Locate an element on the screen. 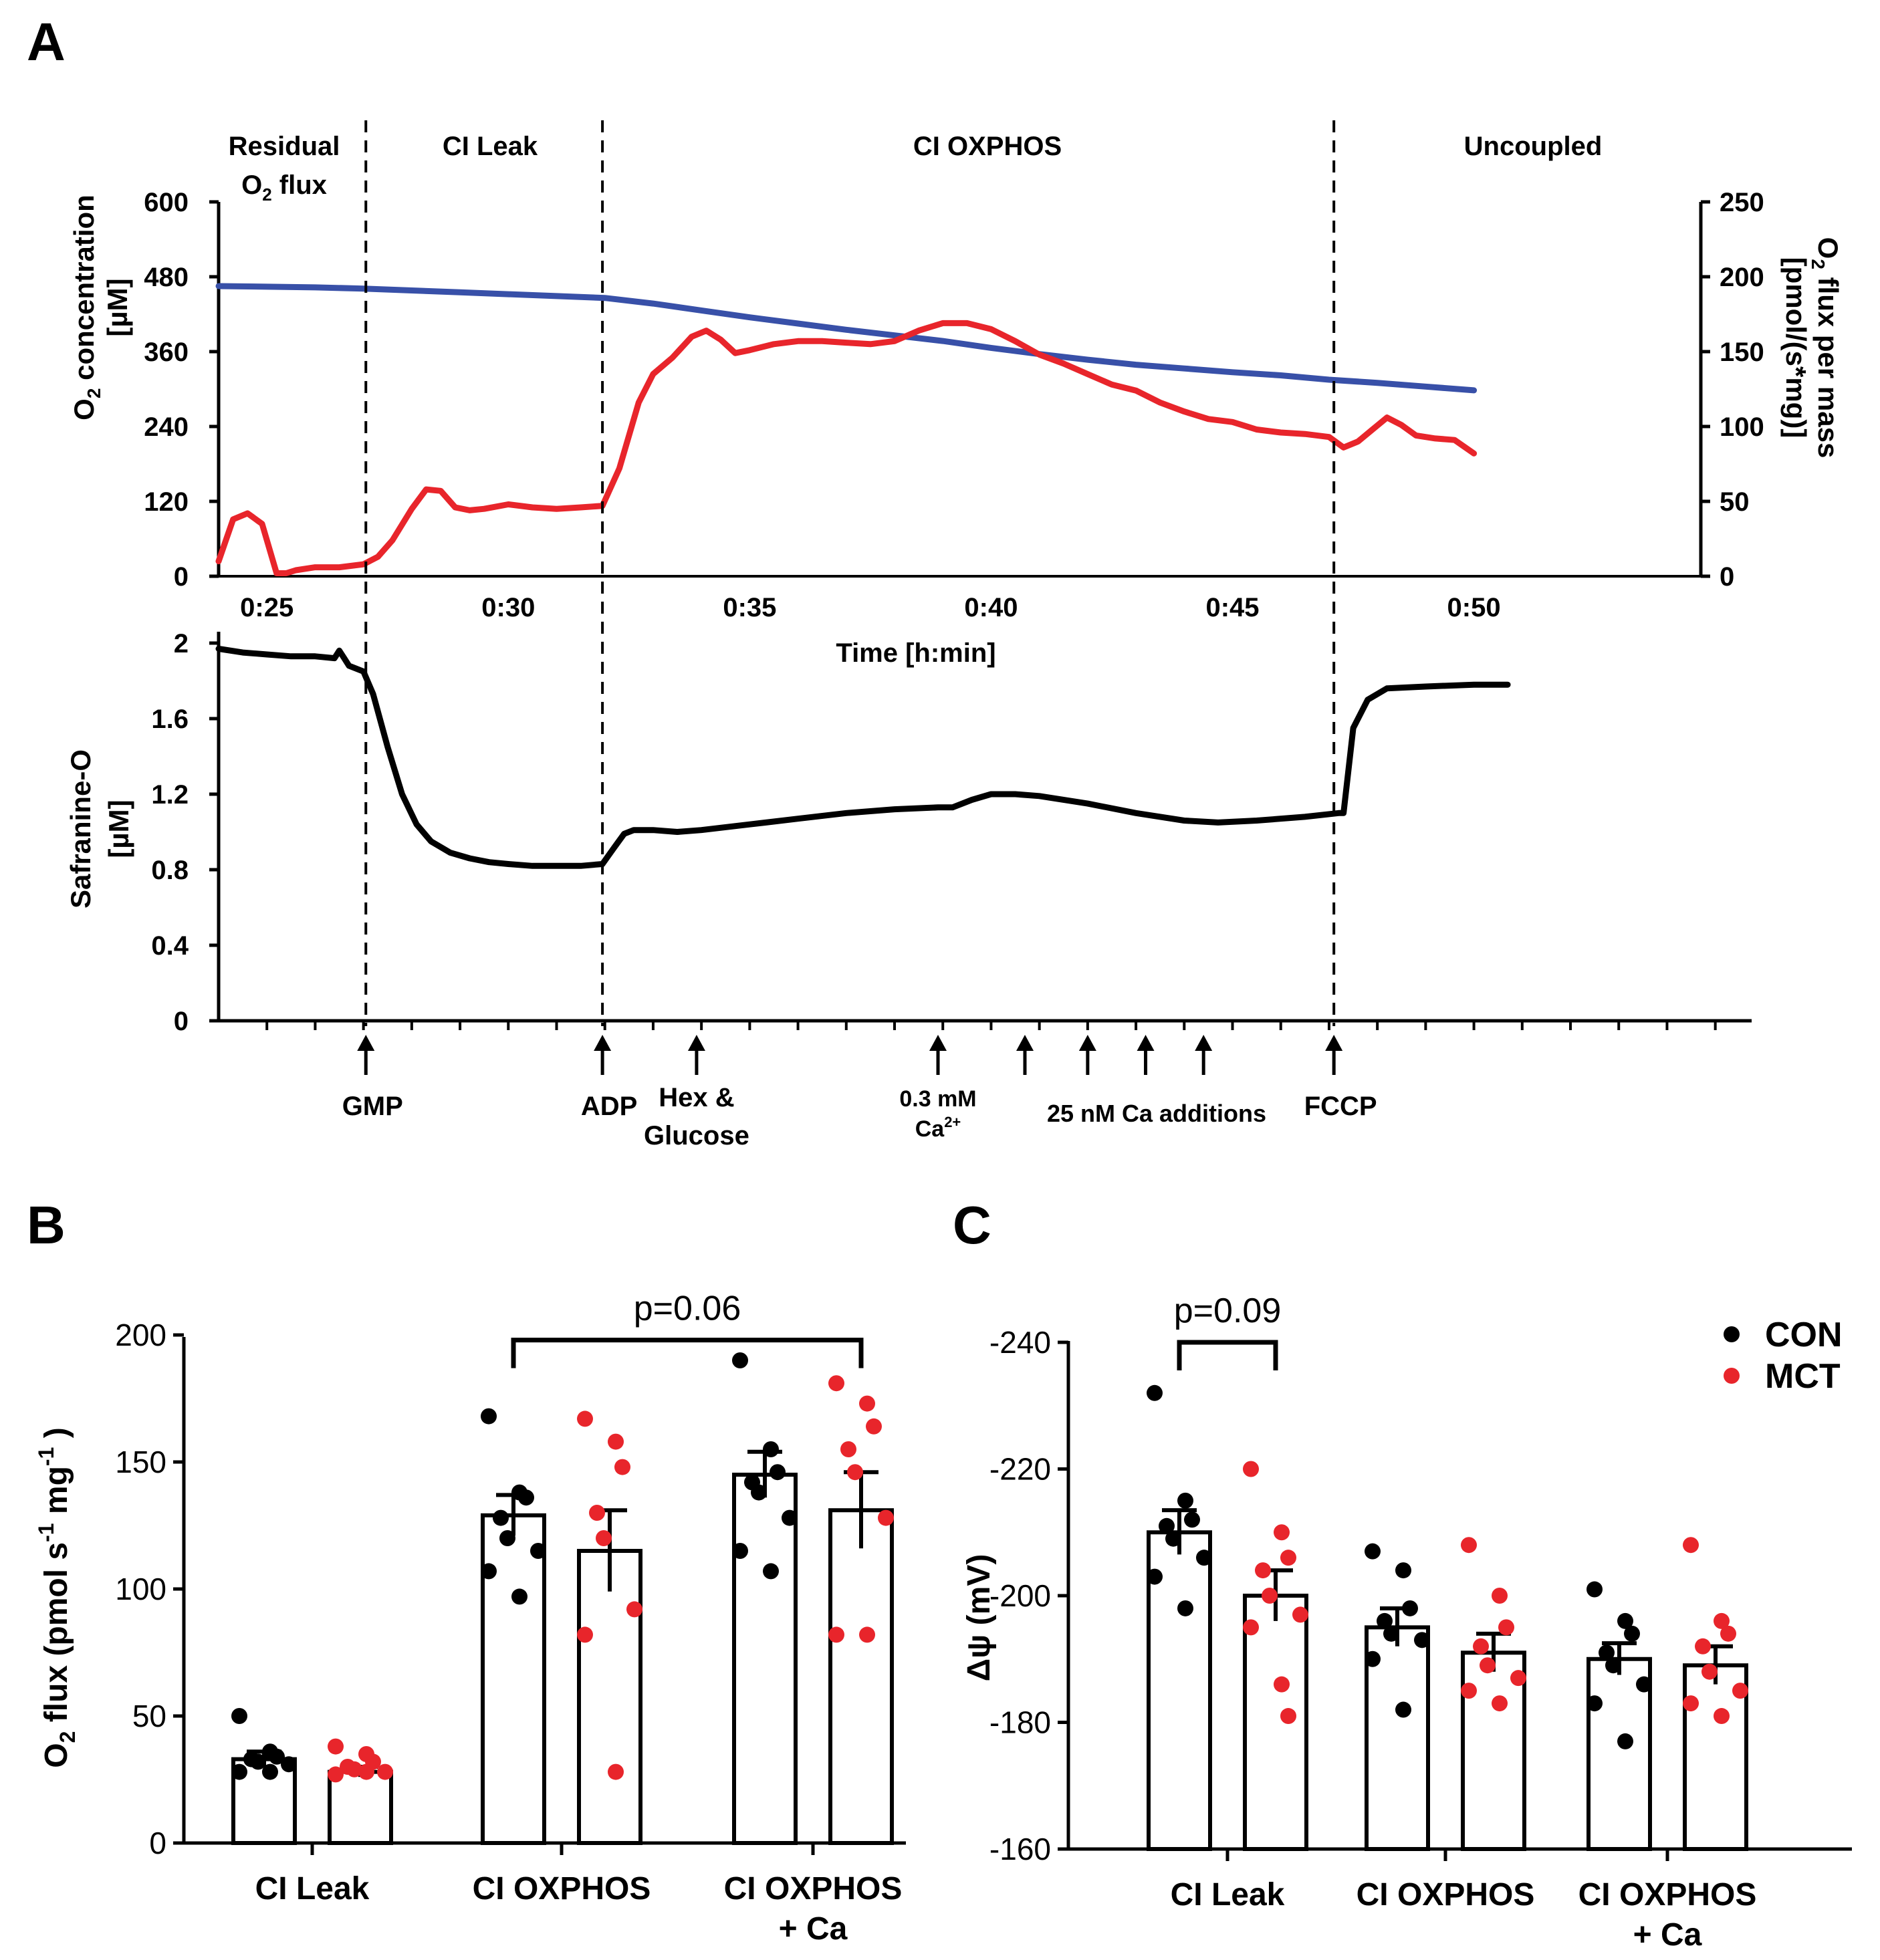 The image size is (1880, 1960). a-left-tick-label: 360 is located at coordinates (166, 352).